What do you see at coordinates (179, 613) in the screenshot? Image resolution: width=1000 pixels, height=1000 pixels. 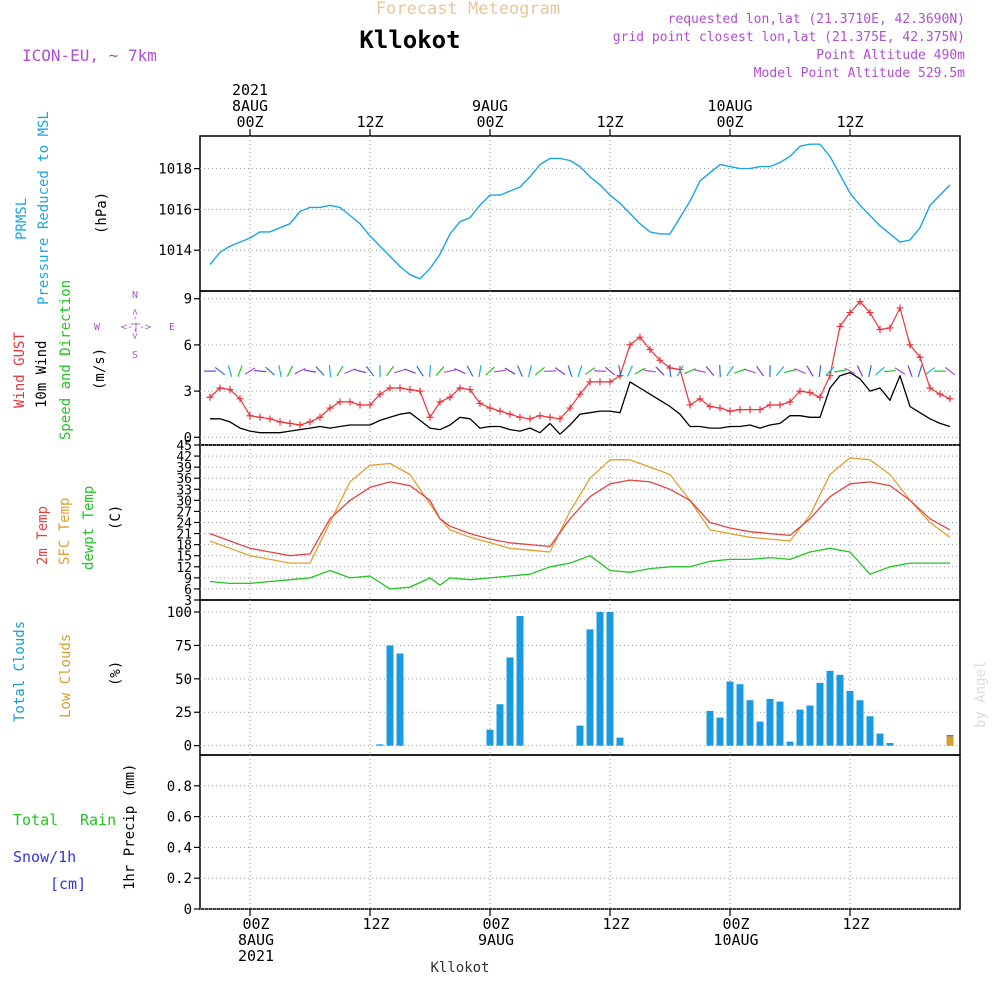 I see `y-tick-label: 100` at bounding box center [179, 613].